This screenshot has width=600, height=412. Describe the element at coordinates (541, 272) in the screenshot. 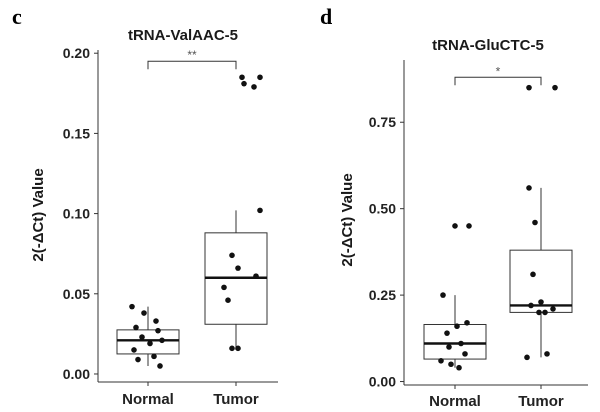

I see `box-tumor-d` at that location.